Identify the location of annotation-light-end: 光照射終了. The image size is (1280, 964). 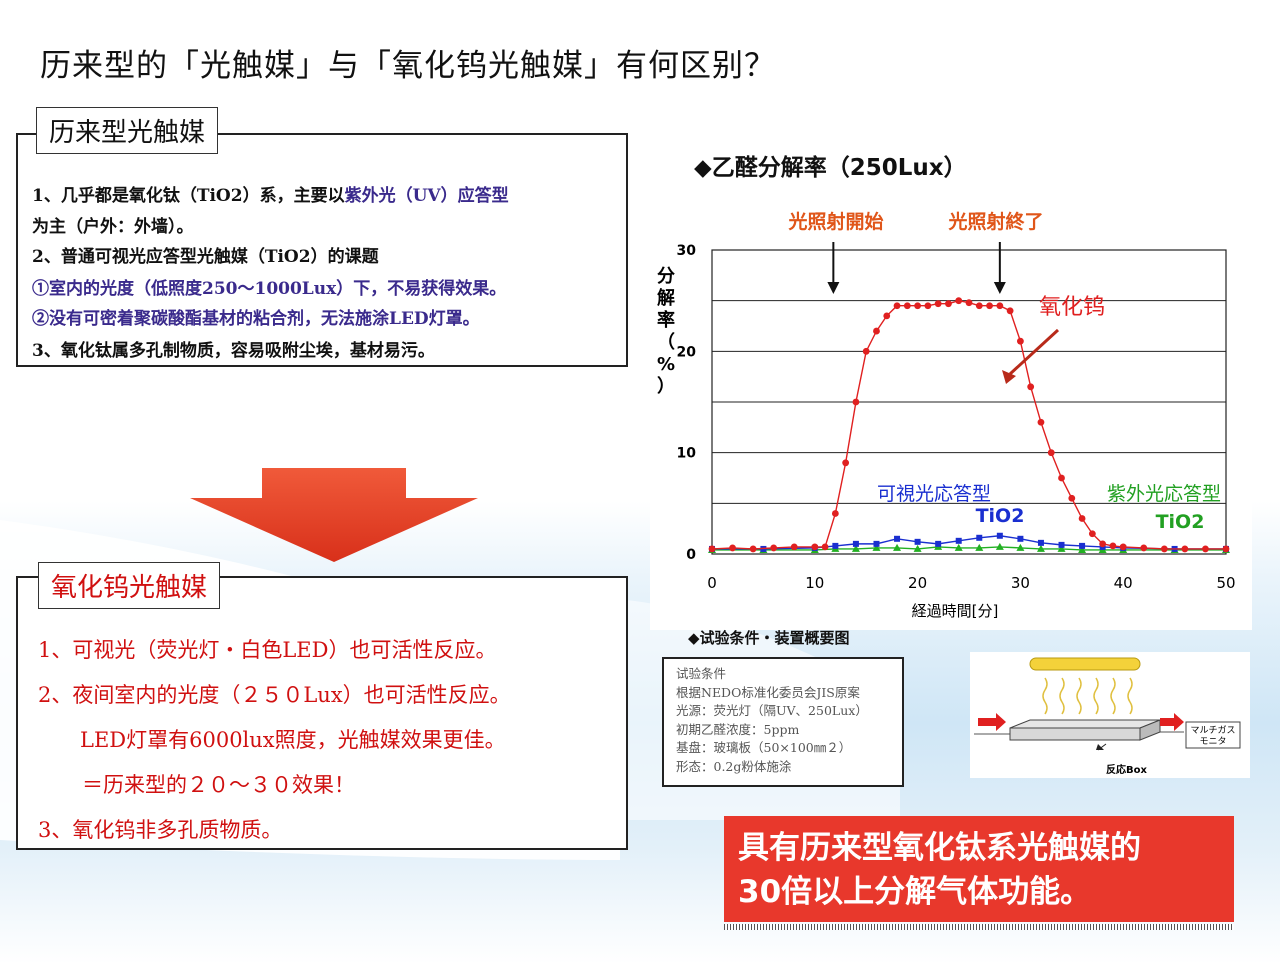
(995, 221).